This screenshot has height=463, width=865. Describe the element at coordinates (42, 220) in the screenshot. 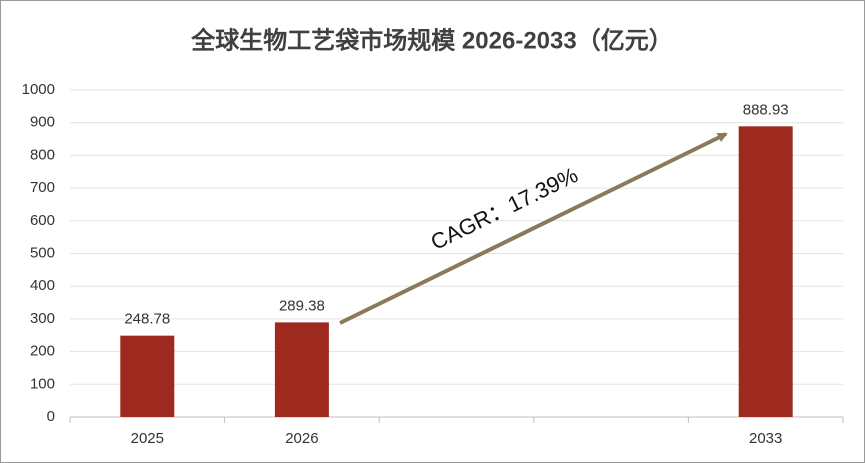

I see `y-tick-label: 600` at that location.